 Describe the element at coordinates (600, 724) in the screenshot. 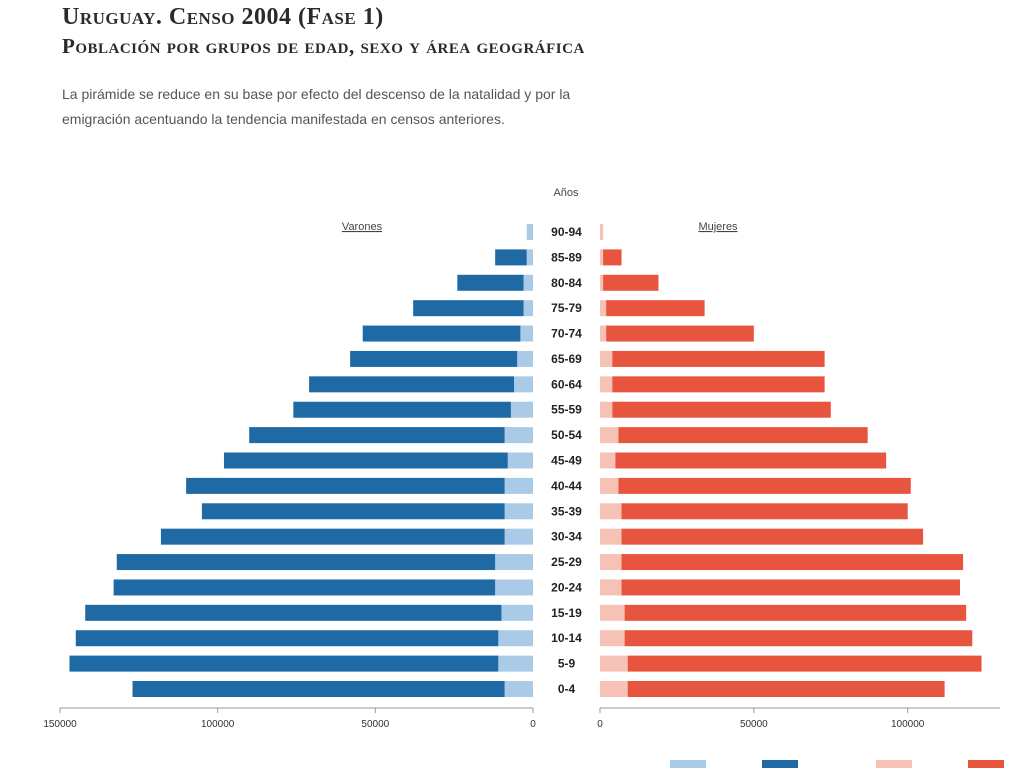

I see `right-tick-label: 0` at that location.